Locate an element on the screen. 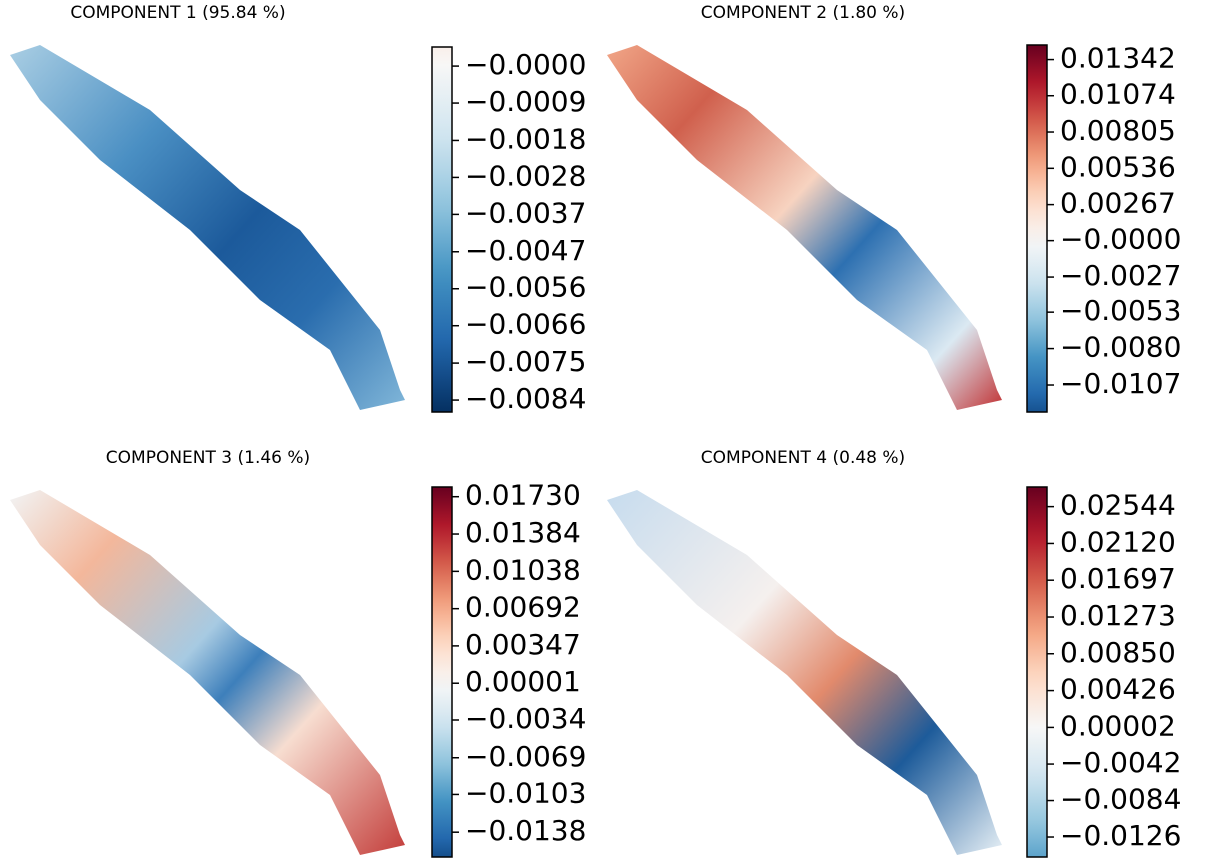 Image resolution: width=1206 pixels, height=860 pixels. tick-label: 0.01273 is located at coordinates (1118, 615).